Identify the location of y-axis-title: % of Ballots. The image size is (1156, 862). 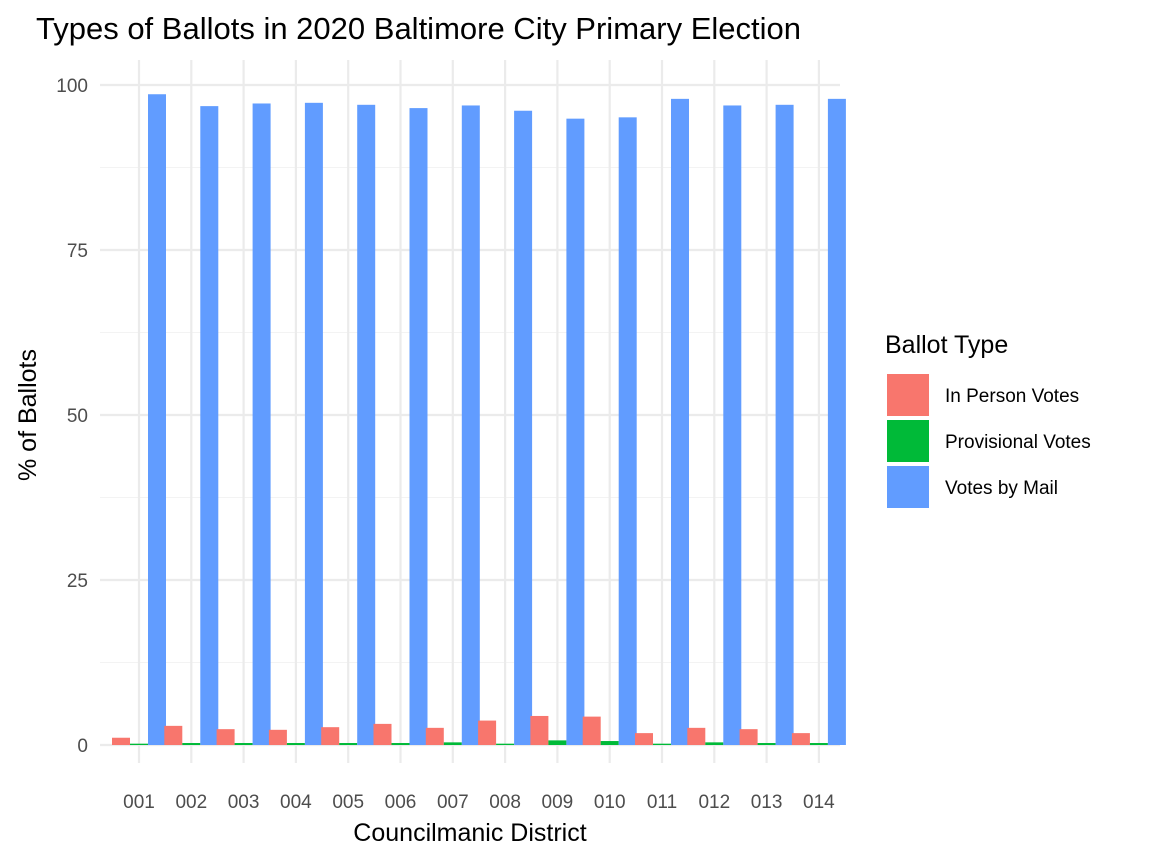
(28, 415).